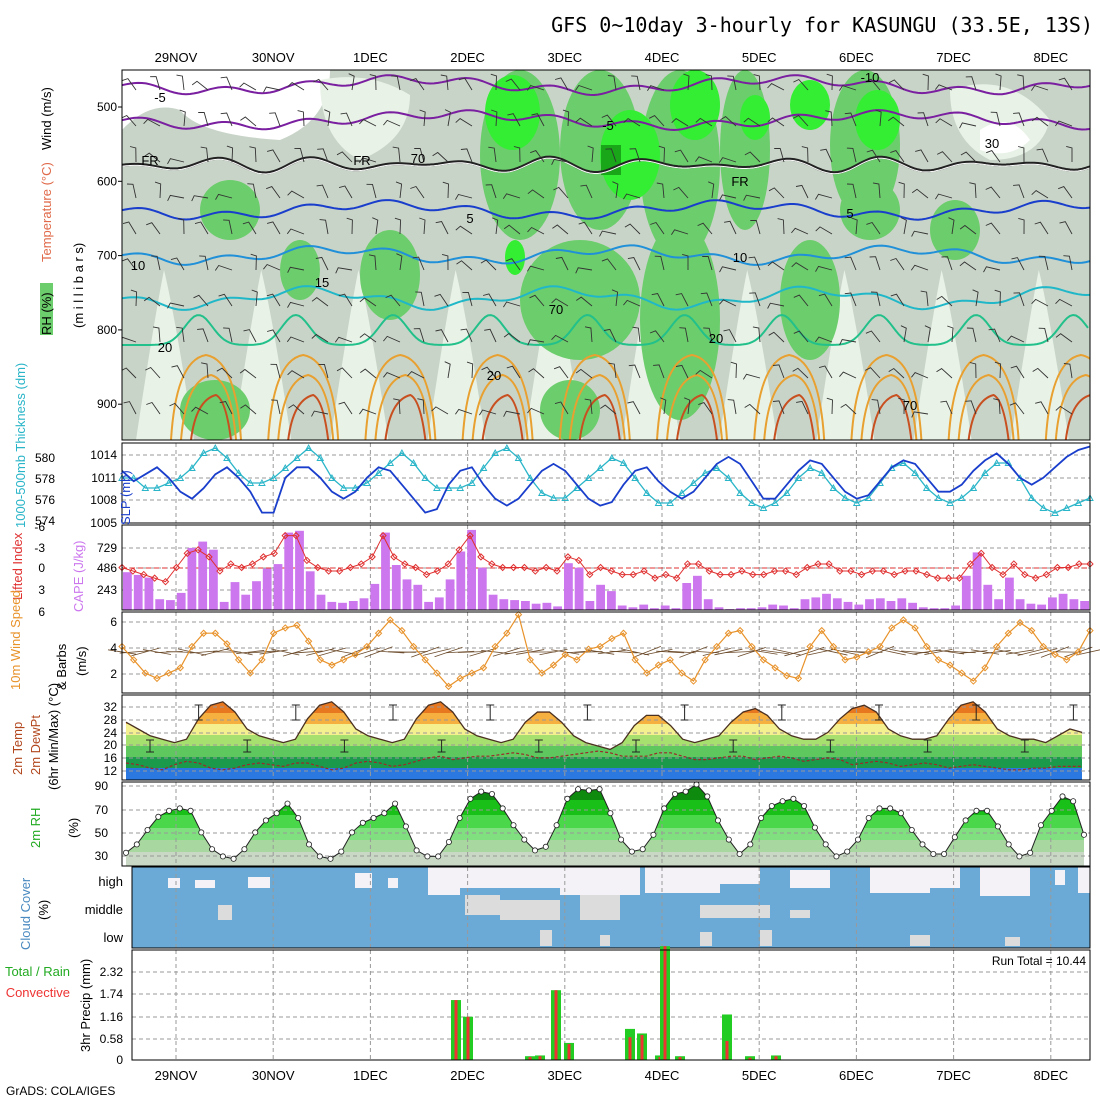 The width and height of the screenshot is (1100, 1100). I want to click on contour-minus10, so click(606, 85).